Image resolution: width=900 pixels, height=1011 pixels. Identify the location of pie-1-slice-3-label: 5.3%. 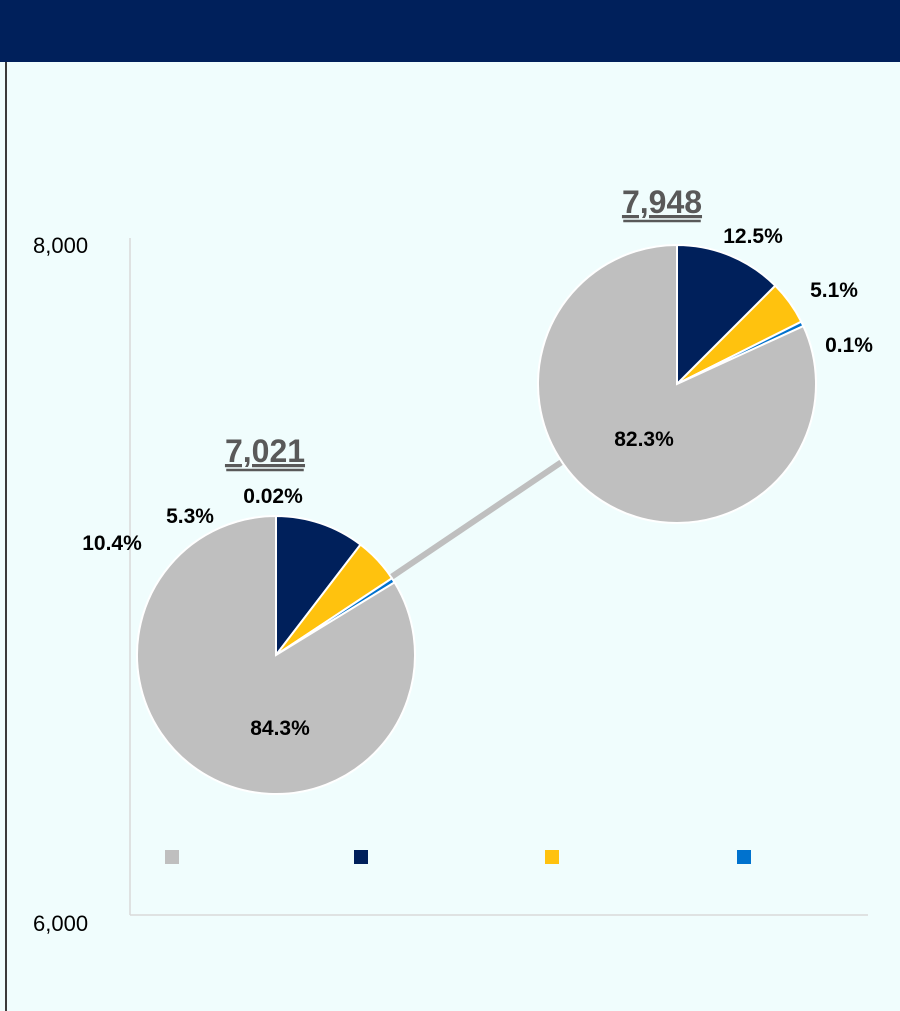
(190, 516).